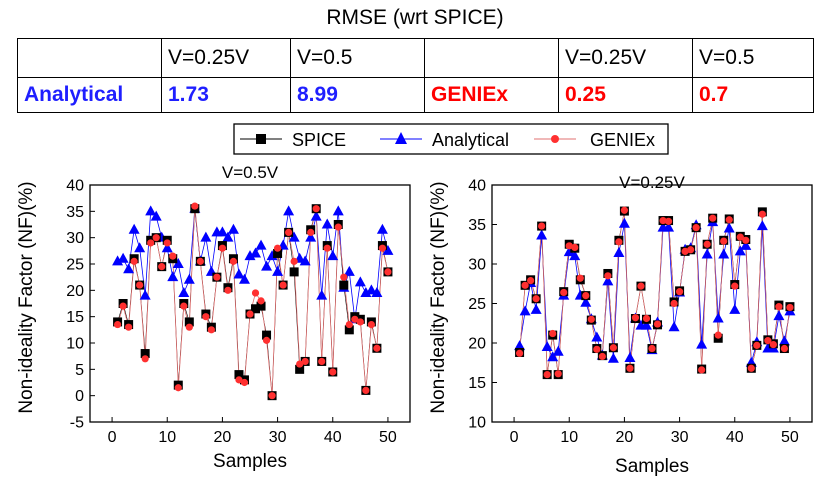  Describe the element at coordinates (226, 58) in the screenshot. I see `header-cell-analytical-025: V=0.25V` at that location.